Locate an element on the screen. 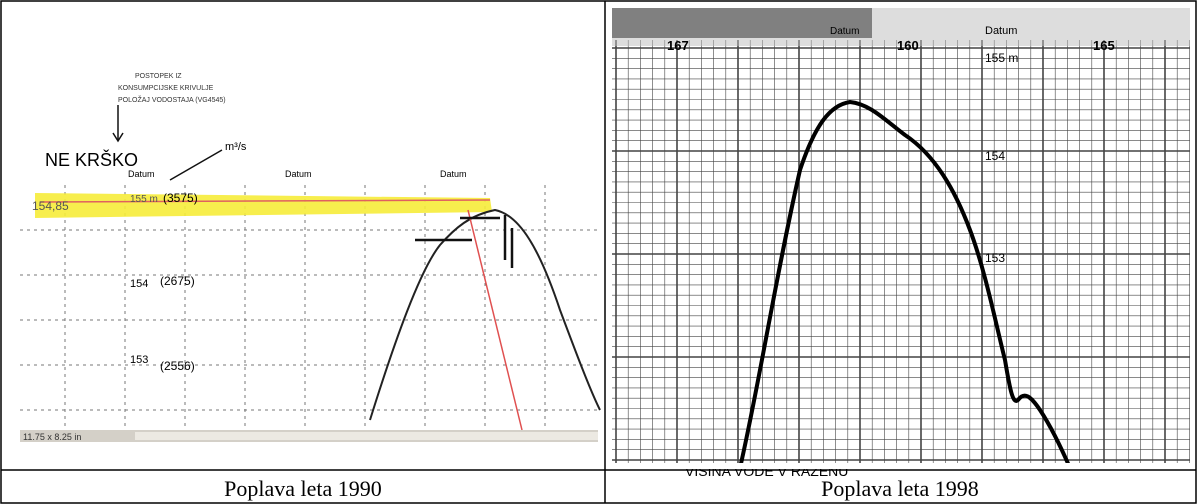 The height and width of the screenshot is (504, 1197). day-label: 165 is located at coordinates (1104, 45).